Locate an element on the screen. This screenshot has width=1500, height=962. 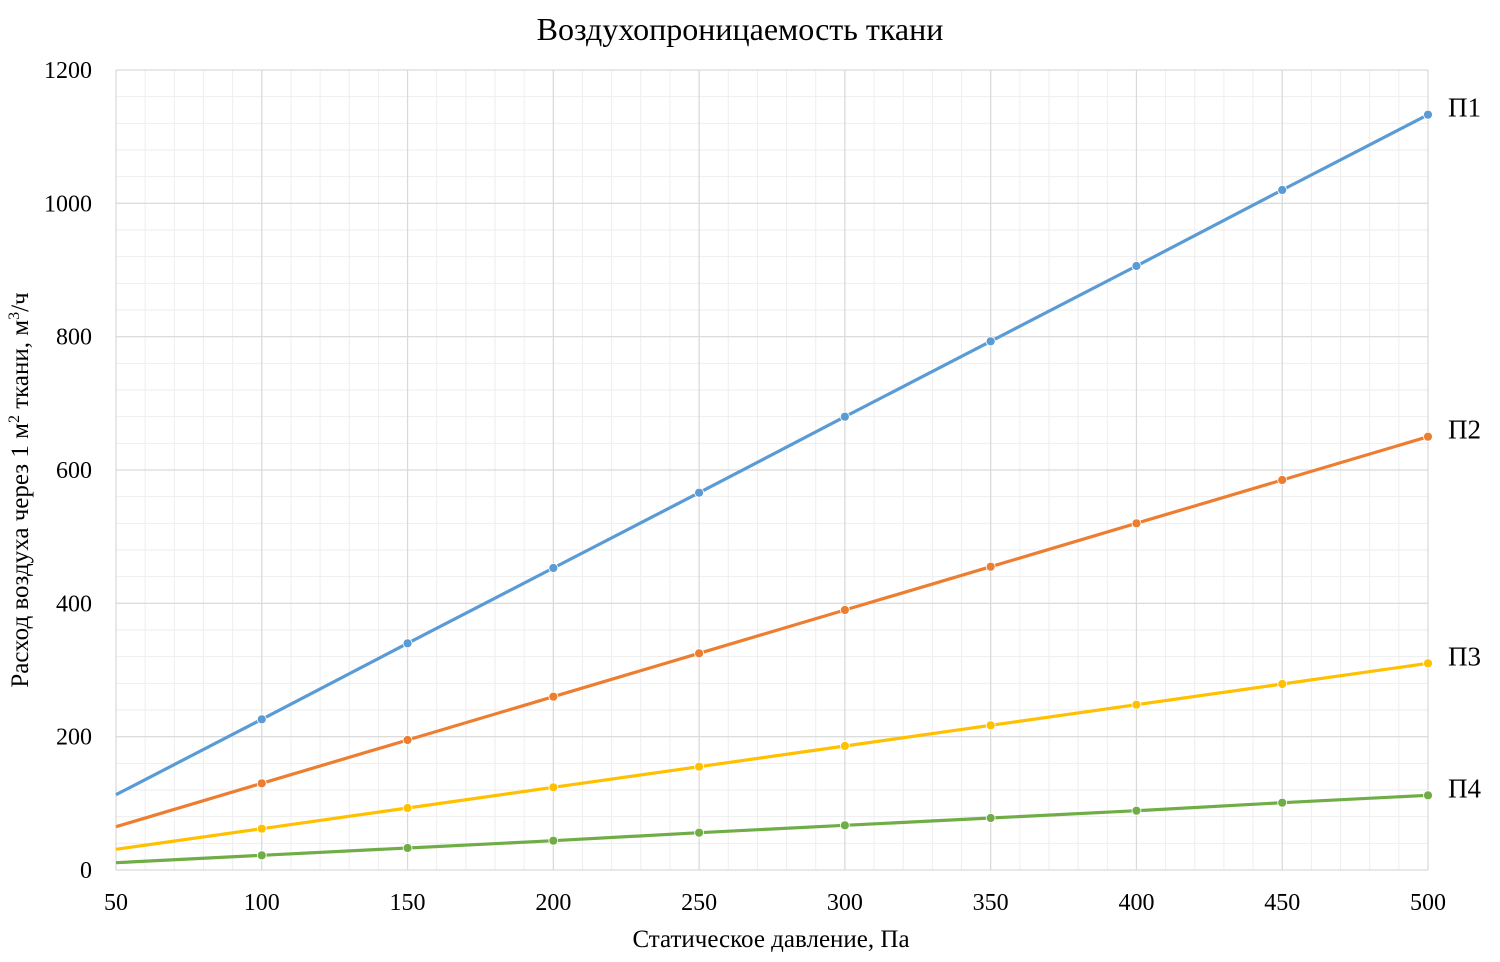
y-axis-label: Расход воздуха через 1 м2 ткани, м3/ч is located at coordinates (20, 489).